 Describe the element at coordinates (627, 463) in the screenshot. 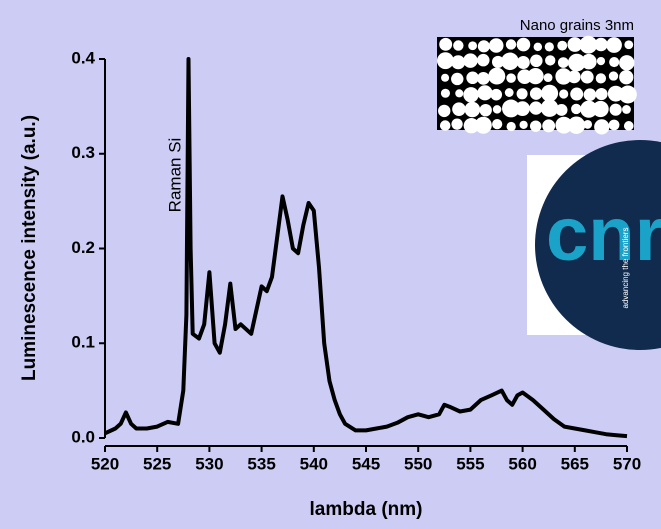

I see `x-tick-label: 570` at that location.